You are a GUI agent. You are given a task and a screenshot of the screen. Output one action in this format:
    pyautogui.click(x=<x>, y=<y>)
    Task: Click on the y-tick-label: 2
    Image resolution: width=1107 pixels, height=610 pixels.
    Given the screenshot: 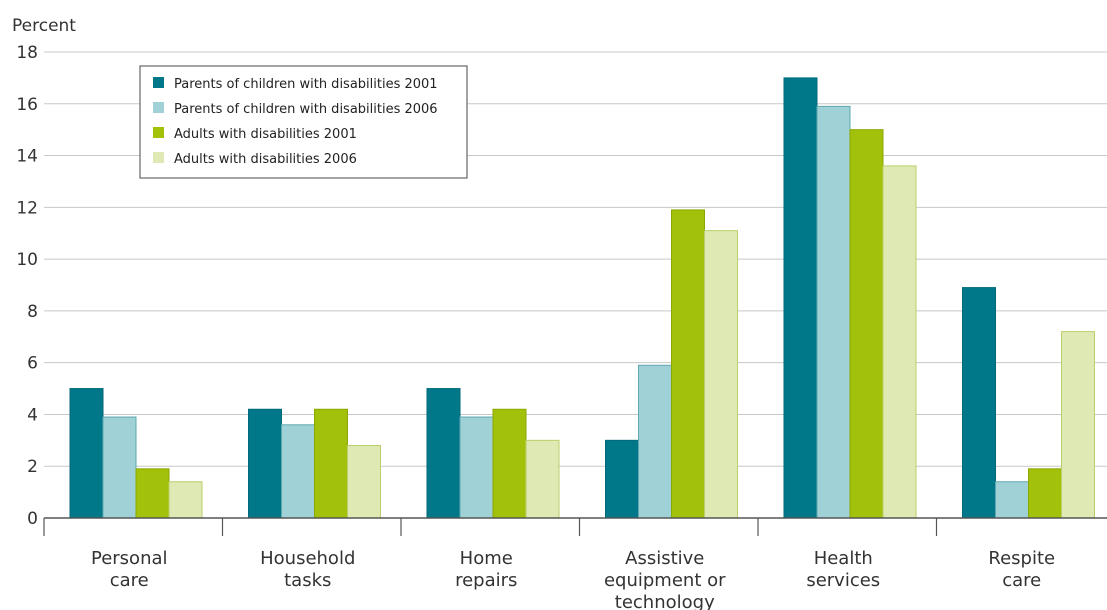 What is the action you would take?
    pyautogui.click(x=32, y=467)
    